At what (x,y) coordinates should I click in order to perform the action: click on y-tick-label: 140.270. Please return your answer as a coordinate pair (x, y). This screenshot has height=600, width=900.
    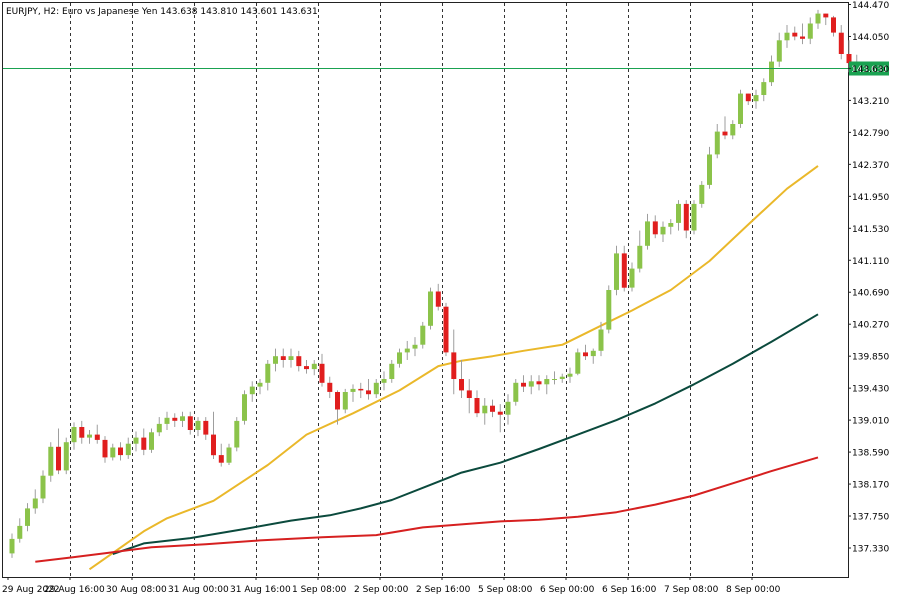
    Looking at the image, I should click on (870, 326).